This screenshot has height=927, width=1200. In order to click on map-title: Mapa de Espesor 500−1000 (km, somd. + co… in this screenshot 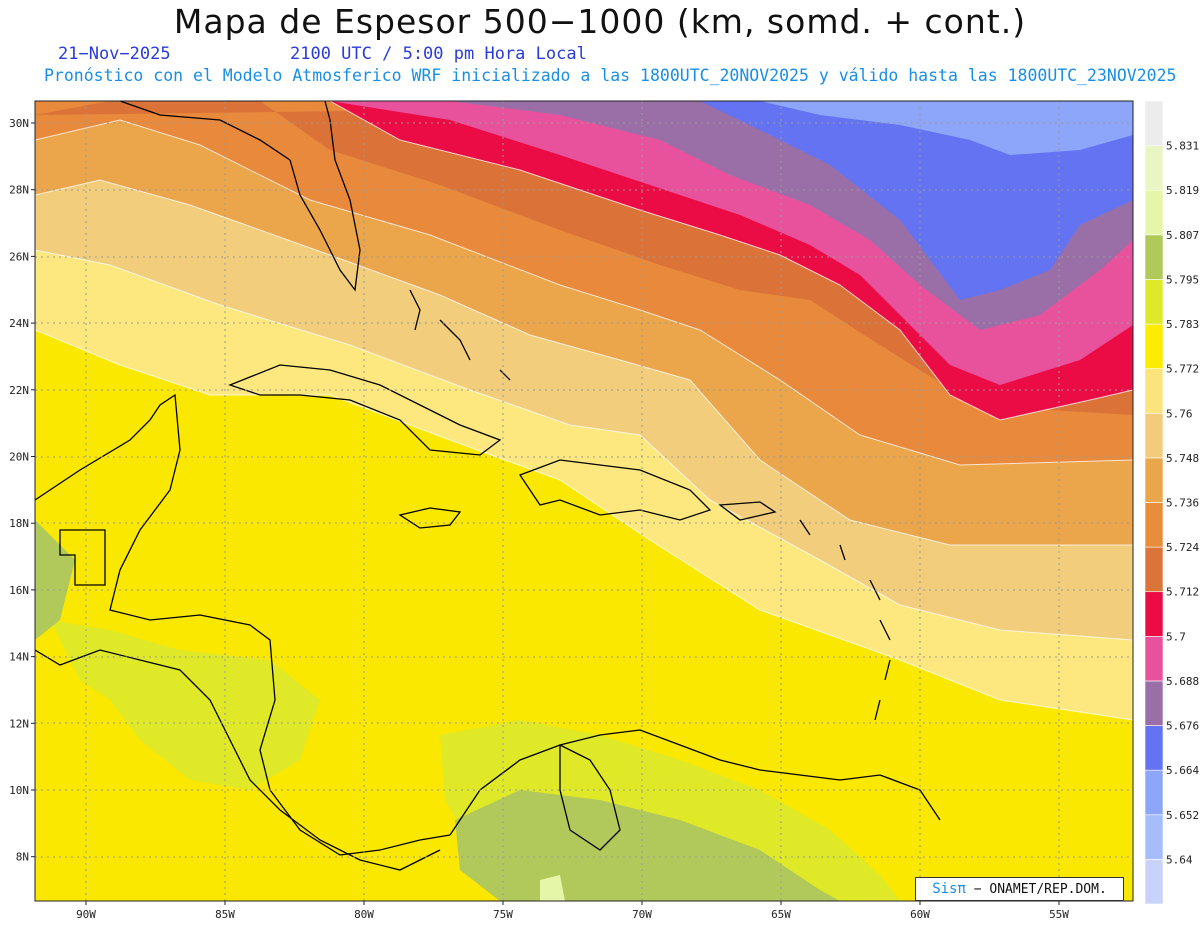, I will do `click(600, 21)`.